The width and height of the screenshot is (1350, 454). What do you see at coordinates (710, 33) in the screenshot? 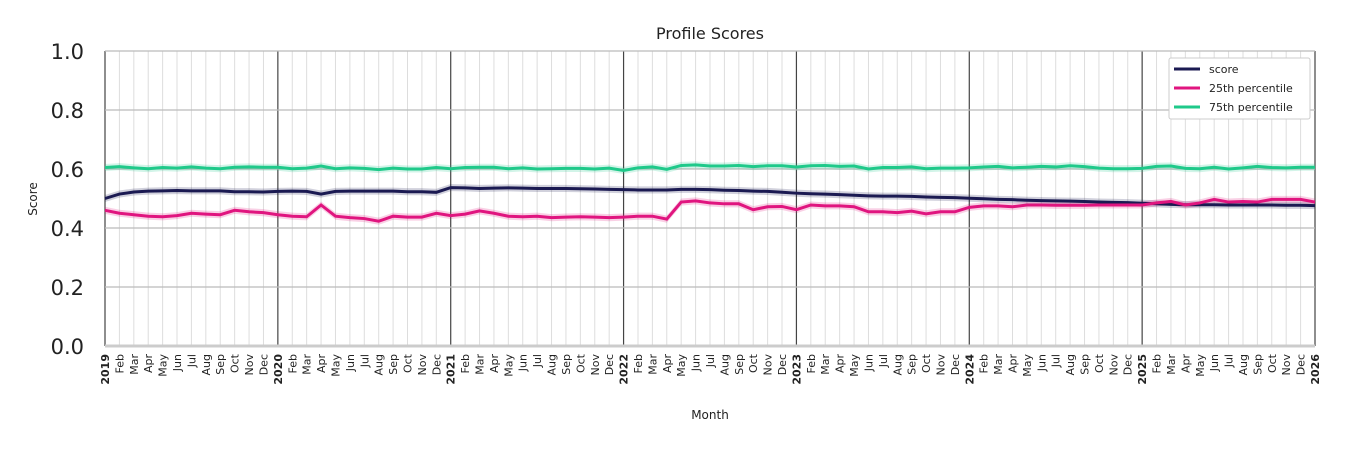
I see `chart-title: Profile Scores` at bounding box center [710, 33].